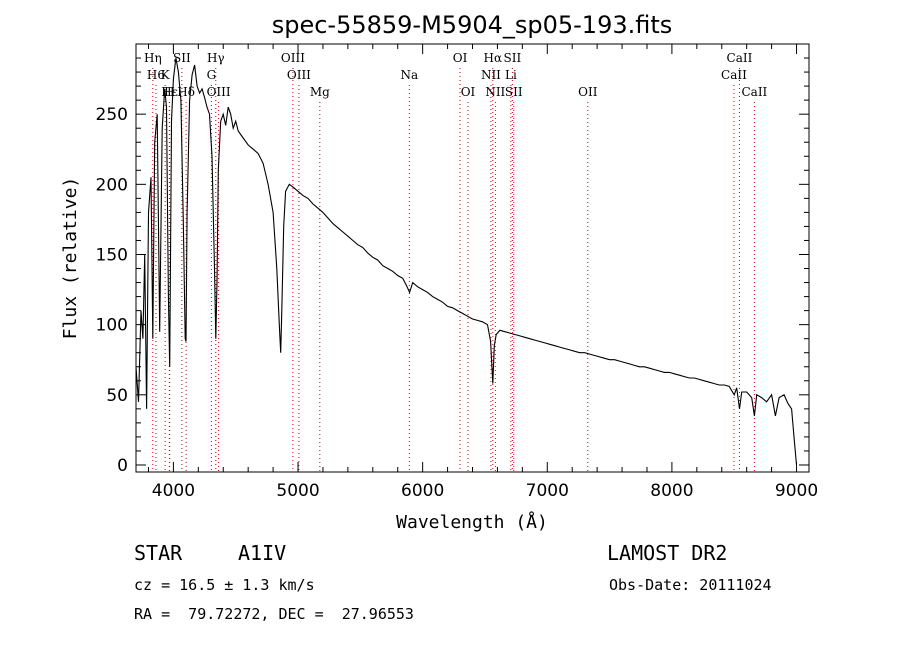 This screenshot has height=650, width=900. Describe the element at coordinates (547, 491) in the screenshot. I see `x-tick-label: 7000` at that location.